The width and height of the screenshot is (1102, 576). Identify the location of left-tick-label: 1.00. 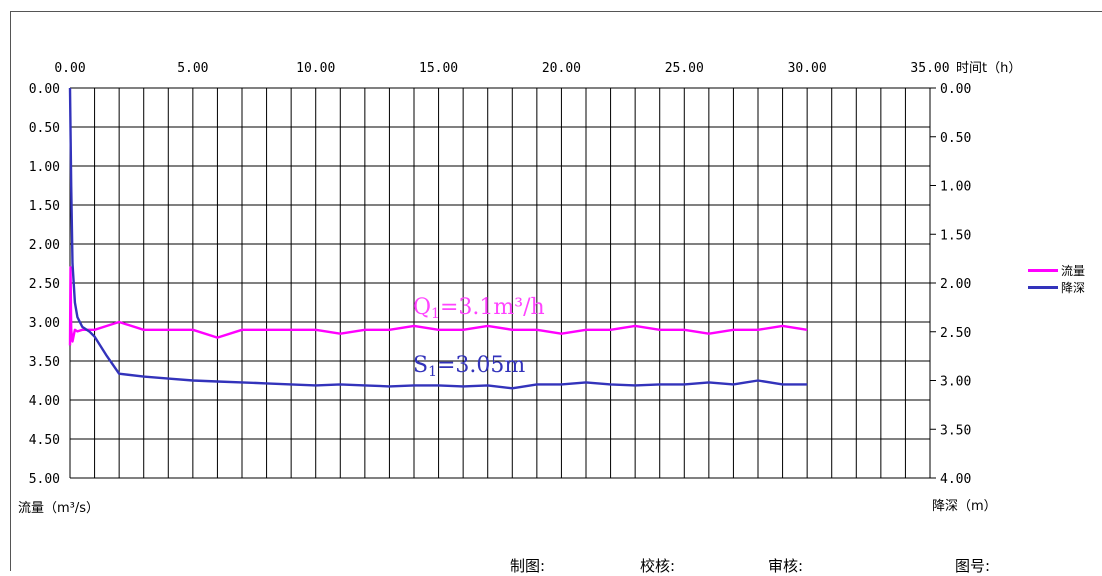
(44, 167).